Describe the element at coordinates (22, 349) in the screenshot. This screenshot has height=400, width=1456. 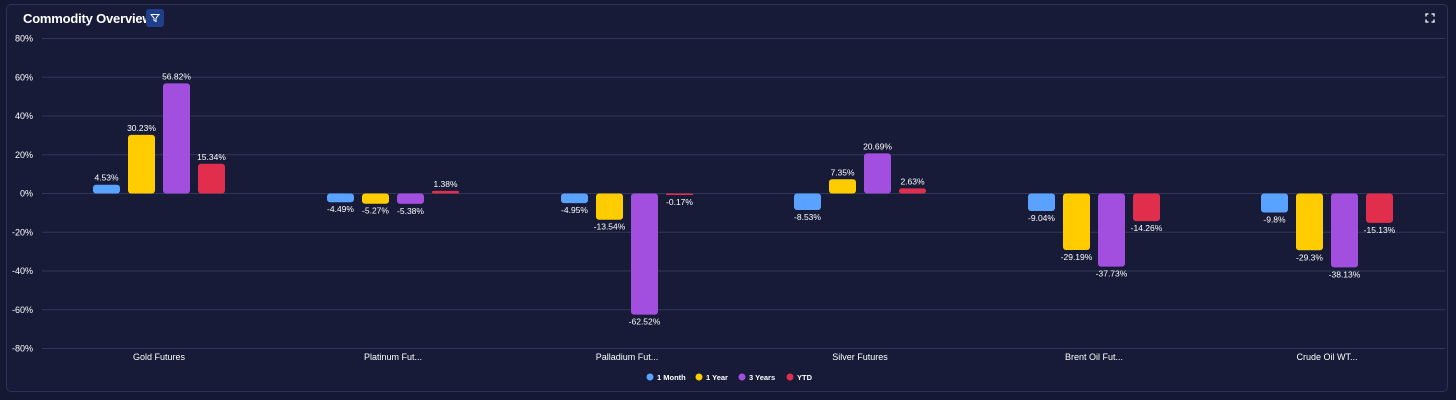
I see `y-tick-label: -80%` at that location.